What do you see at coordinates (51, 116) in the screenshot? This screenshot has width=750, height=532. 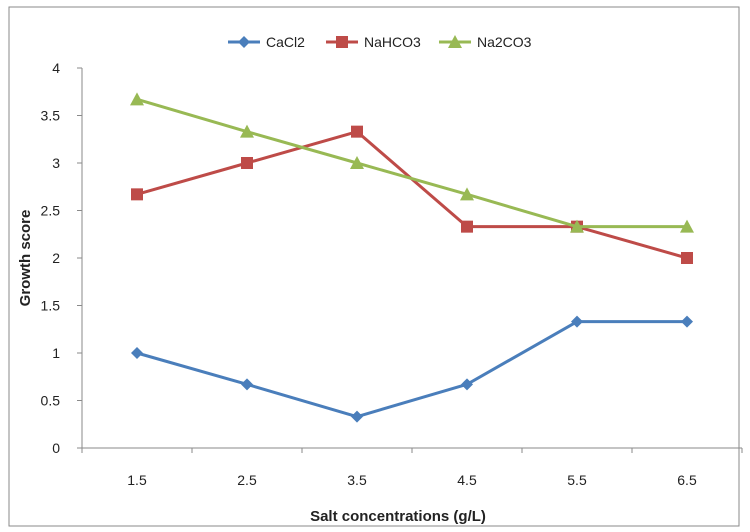 I see `y-tick-label: 3.5` at bounding box center [51, 116].